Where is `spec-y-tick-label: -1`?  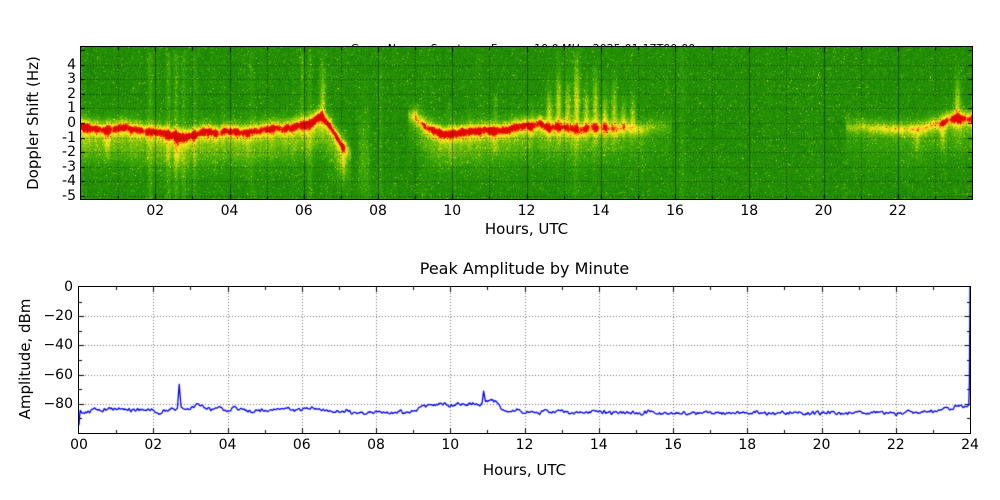 spec-y-tick-label: -1 is located at coordinates (69, 137).